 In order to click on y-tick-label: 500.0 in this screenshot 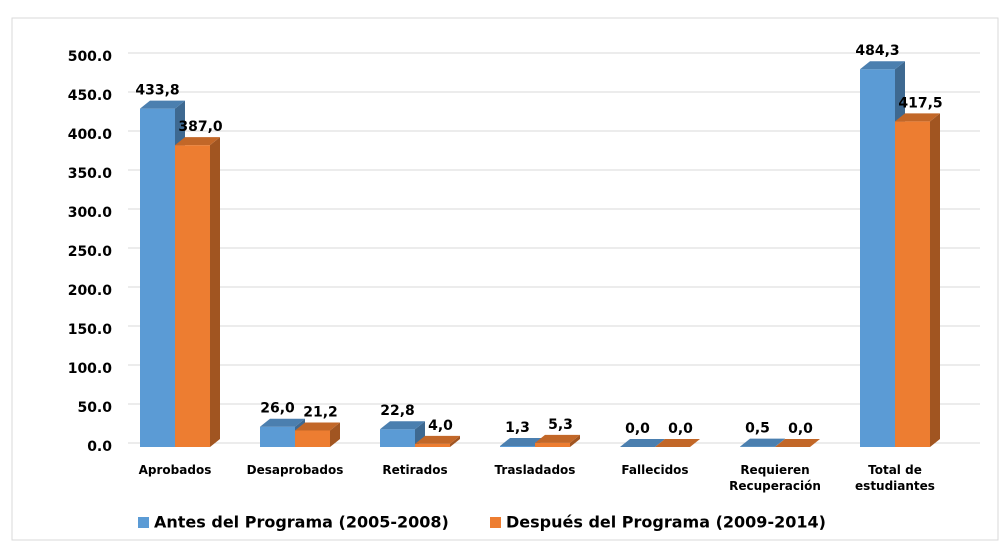, I will do `click(90, 57)`.